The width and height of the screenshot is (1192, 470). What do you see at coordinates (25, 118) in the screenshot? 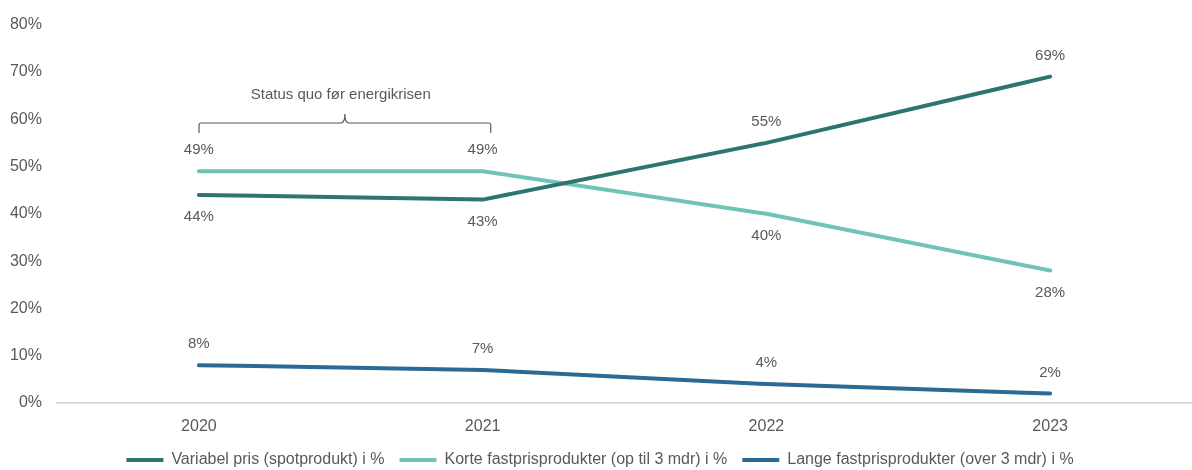
I see `y-tick-label: 60%` at bounding box center [25, 118].